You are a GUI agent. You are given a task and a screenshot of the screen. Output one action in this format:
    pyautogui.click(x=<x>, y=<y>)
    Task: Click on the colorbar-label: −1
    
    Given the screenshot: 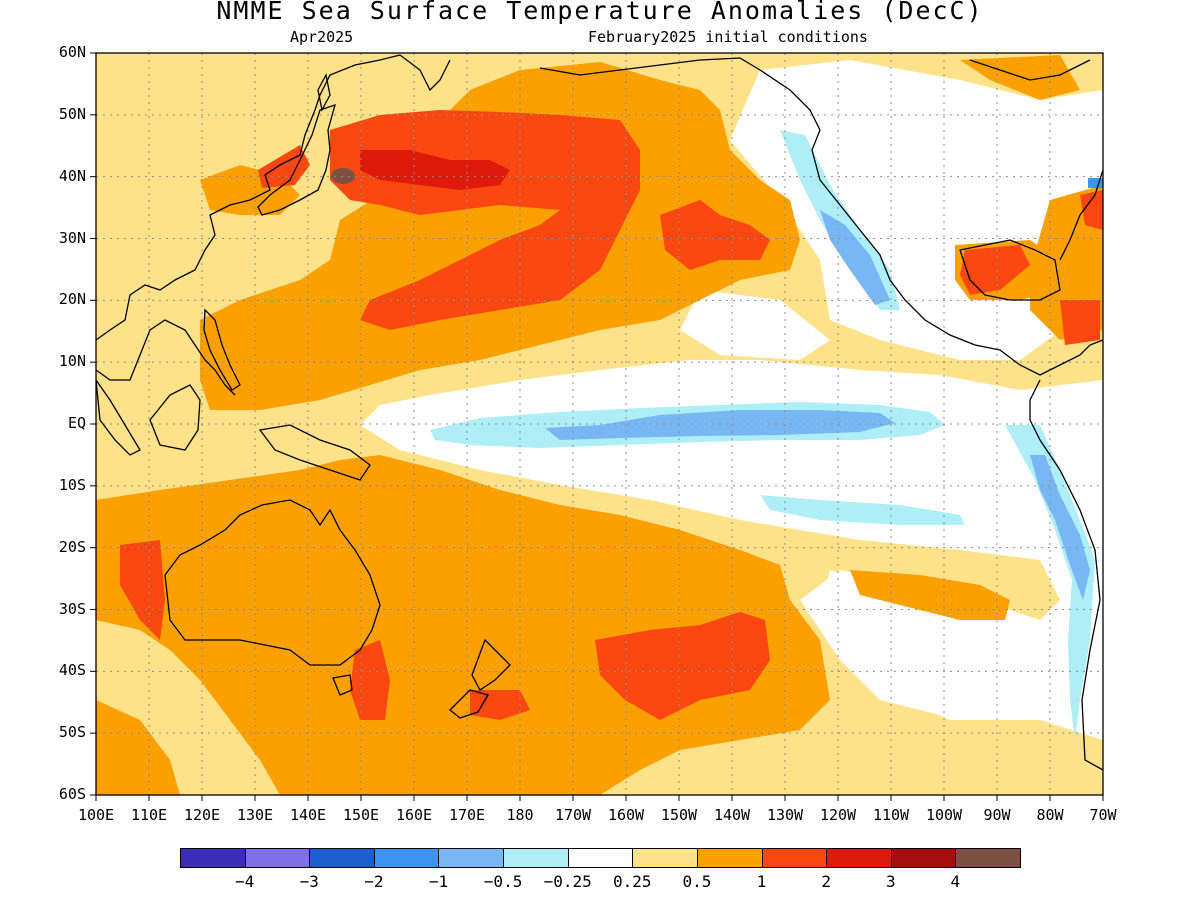 What is the action you would take?
    pyautogui.click(x=438, y=881)
    